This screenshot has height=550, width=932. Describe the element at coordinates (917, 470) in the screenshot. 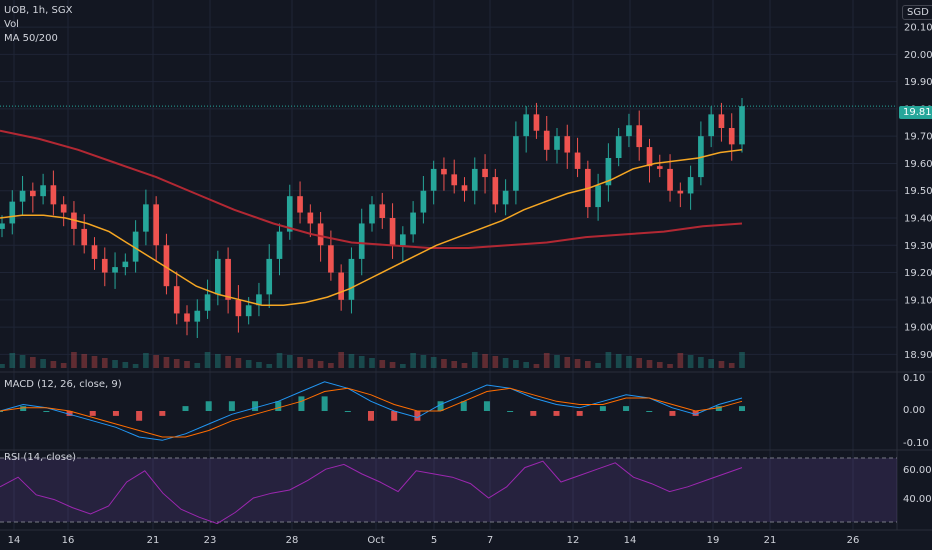

I see `rsi-tick-label: 60.00` at that location.